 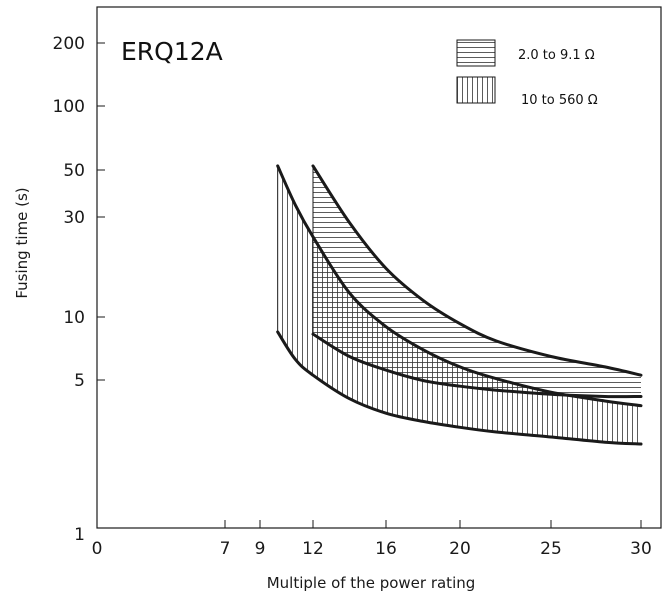 I want to click on y-tick-label-10: 10, so click(x=74, y=318).